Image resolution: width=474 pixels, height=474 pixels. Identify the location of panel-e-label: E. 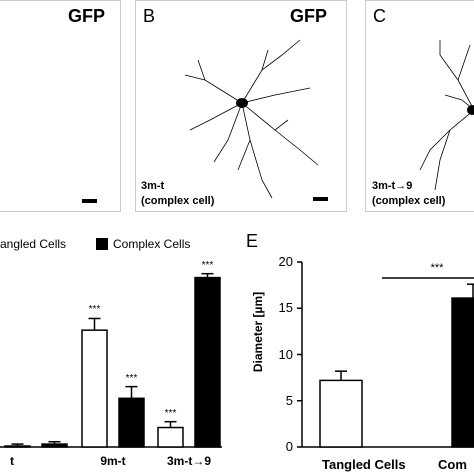
(252, 241).